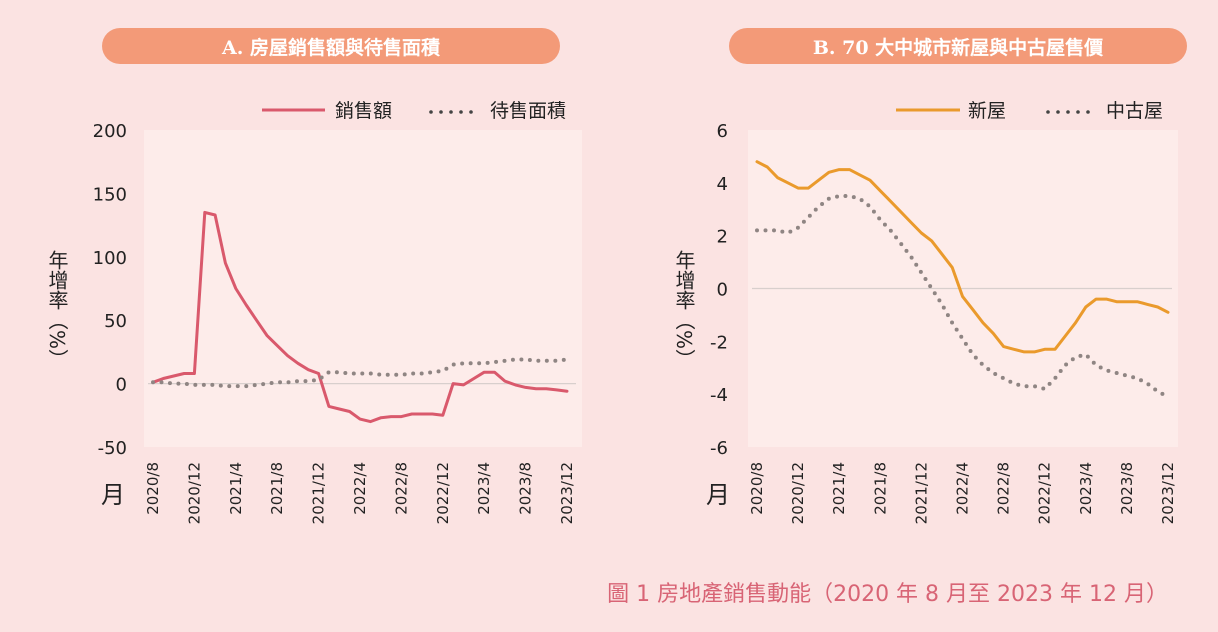  Describe the element at coordinates (719, 342) in the screenshot. I see `y-tick-label: -2` at that location.